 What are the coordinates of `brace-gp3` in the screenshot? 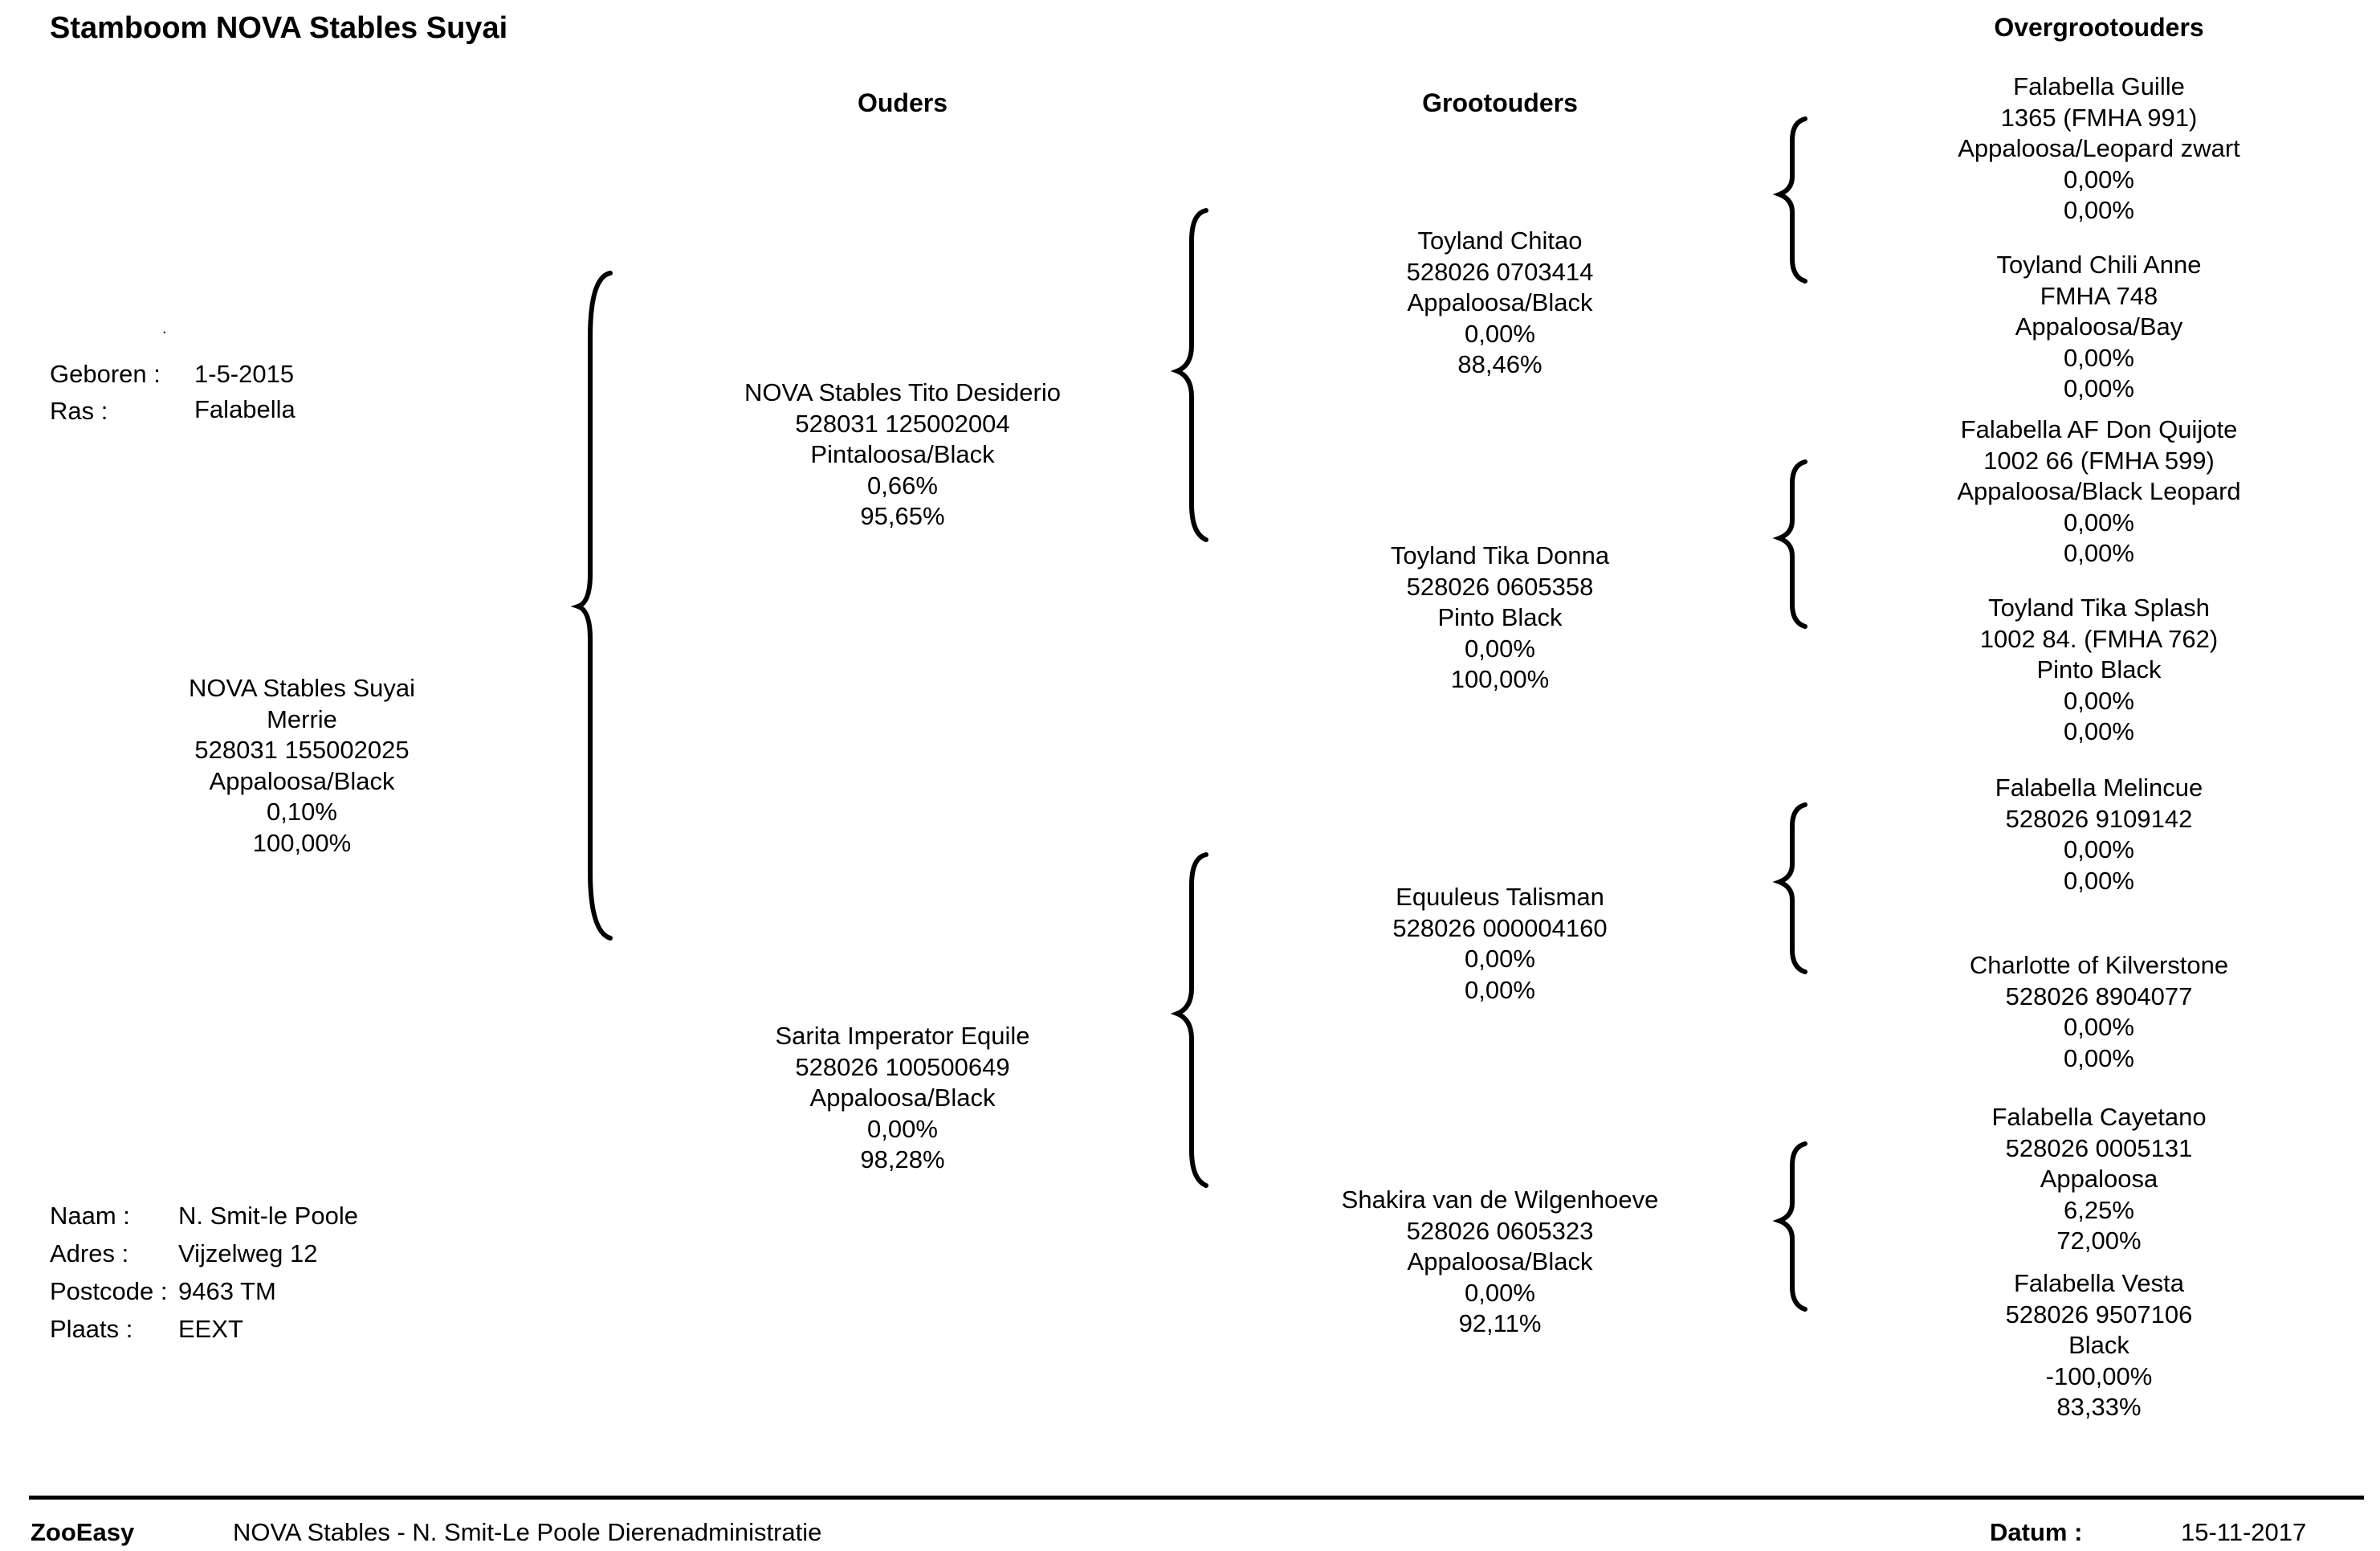 It's located at (1789, 888).